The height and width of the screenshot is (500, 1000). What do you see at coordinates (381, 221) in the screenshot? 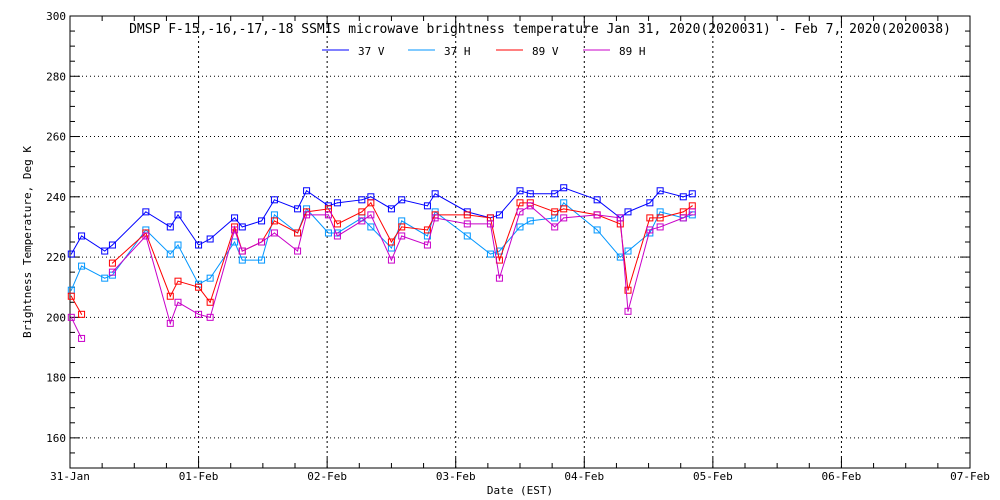
I see `series-37v` at bounding box center [381, 221].